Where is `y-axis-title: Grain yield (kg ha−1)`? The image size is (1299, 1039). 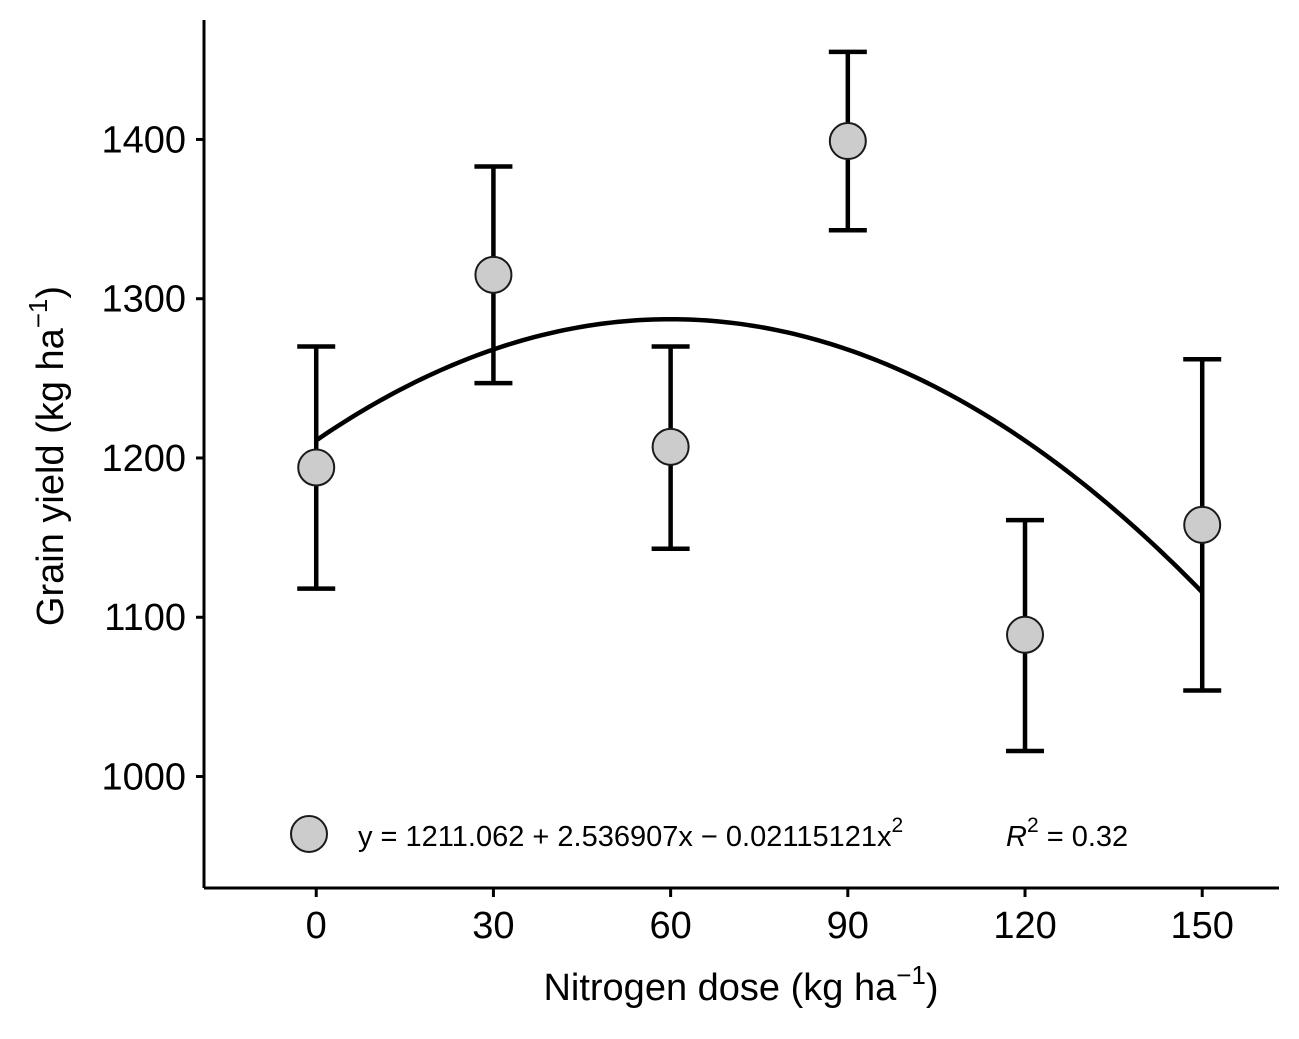
y-axis-title: Grain yield (kg ha−1) is located at coordinates (47, 456).